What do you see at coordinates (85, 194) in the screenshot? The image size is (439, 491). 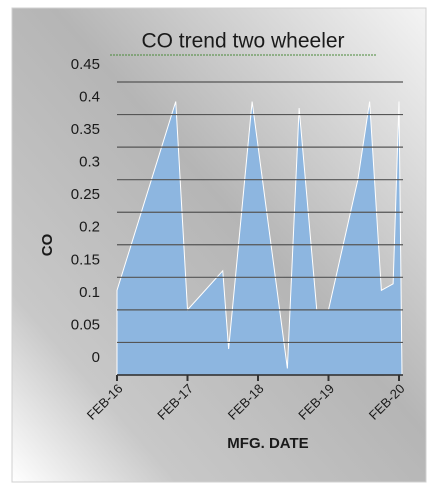 I see `y-tick-label: 0.25` at bounding box center [85, 194].